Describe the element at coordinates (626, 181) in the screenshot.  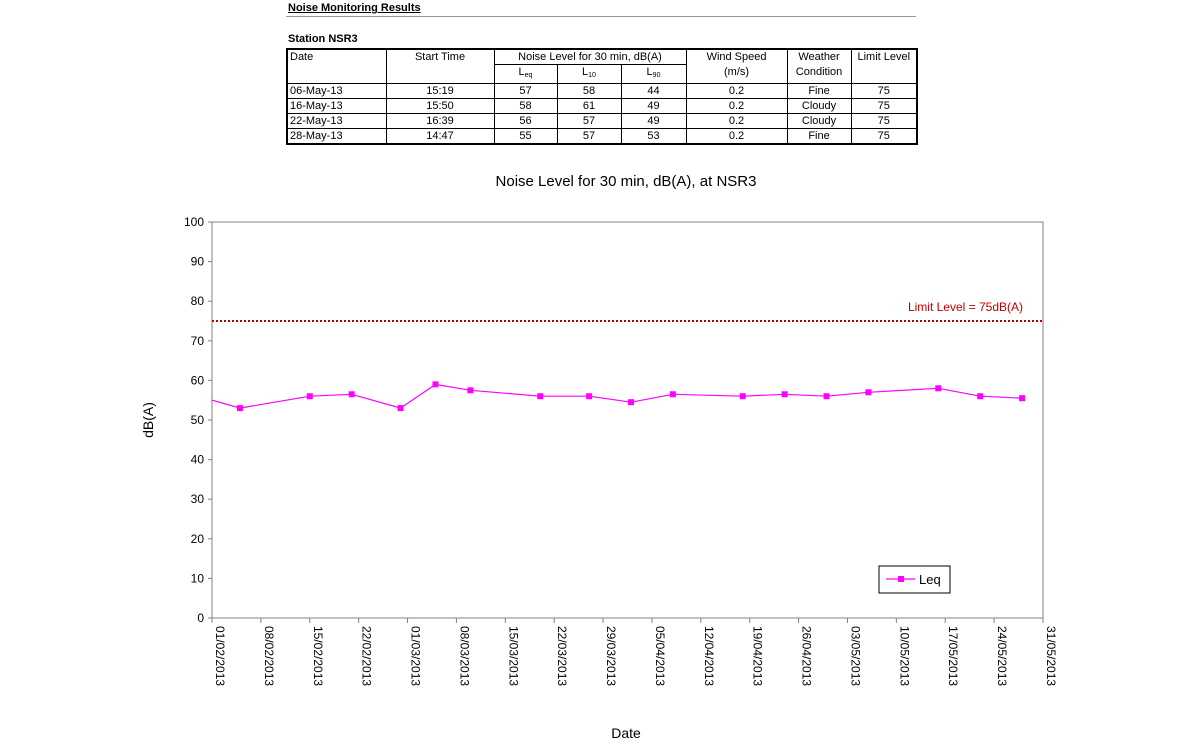
I see `chart-title: Noise Level for 30 min, dB(A), at NSR3` at that location.